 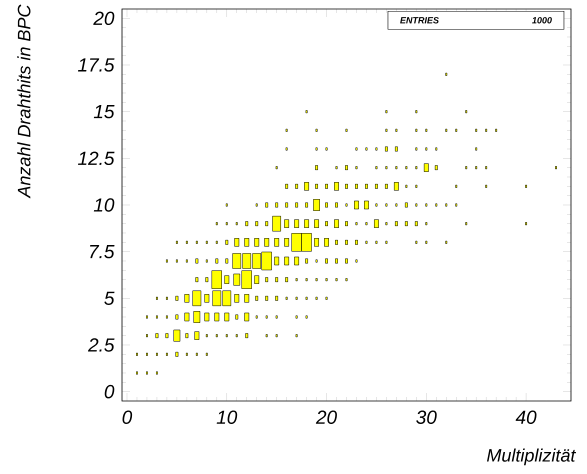 What do you see at coordinates (102, 251) in the screenshot?
I see `y-tick-label: 7.5` at bounding box center [102, 251].